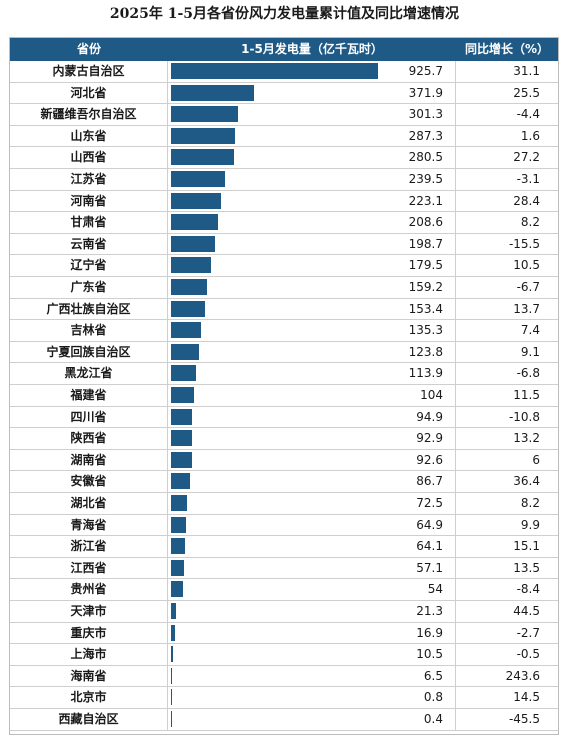 The image size is (569, 742). Describe the element at coordinates (412, 438) in the screenshot. I see `value-label: 92.9` at that location.